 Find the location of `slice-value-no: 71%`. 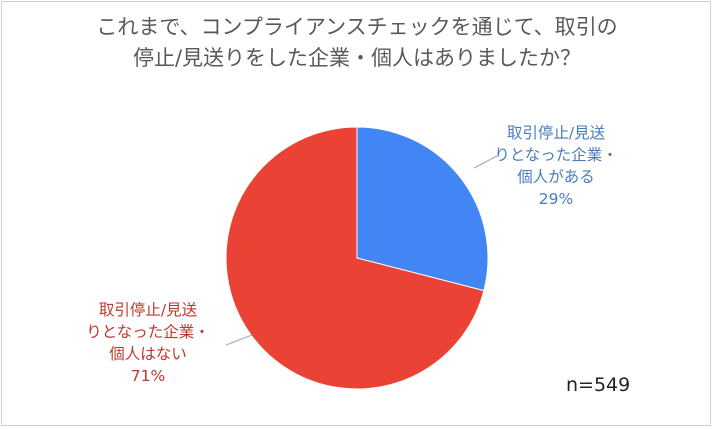

slice-value-no: 71% is located at coordinates (148, 376).